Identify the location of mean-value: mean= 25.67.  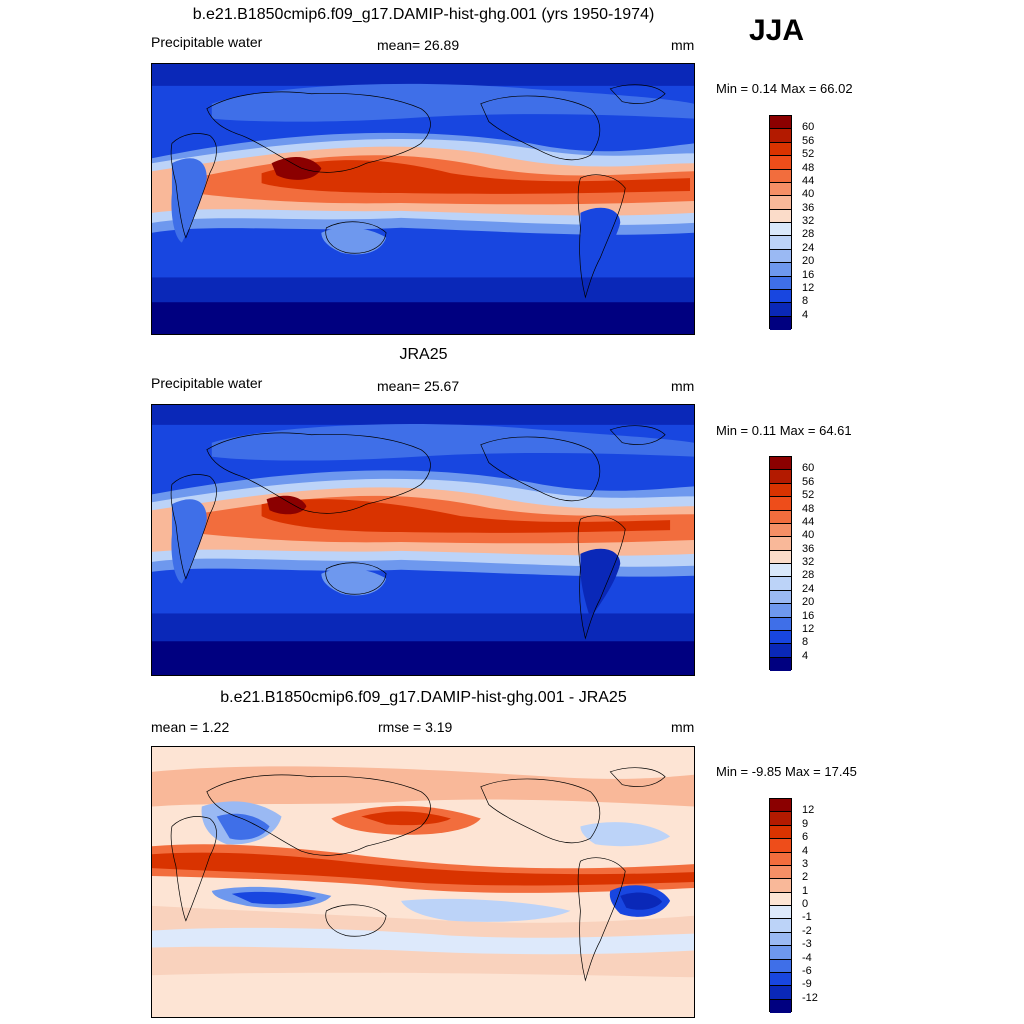
(418, 386).